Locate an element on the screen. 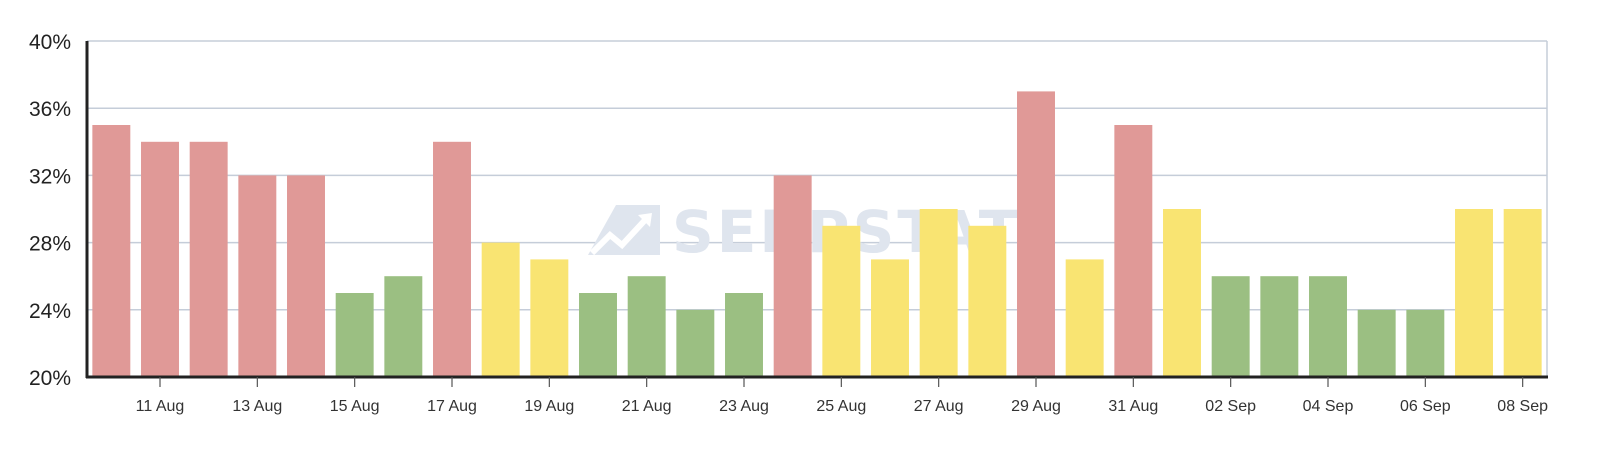 Image resolution: width=1622 pixels, height=454 pixels. y-tick-label: 36% is located at coordinates (50, 109).